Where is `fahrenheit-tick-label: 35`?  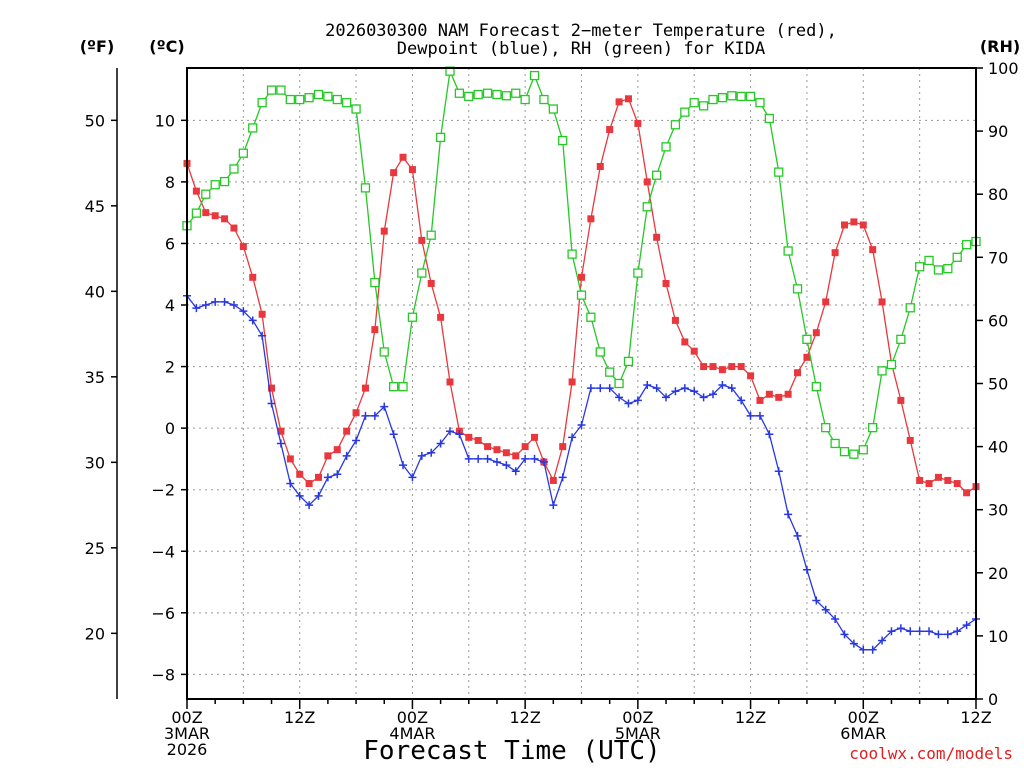
fahrenheit-tick-label: 35 is located at coordinates (95, 377).